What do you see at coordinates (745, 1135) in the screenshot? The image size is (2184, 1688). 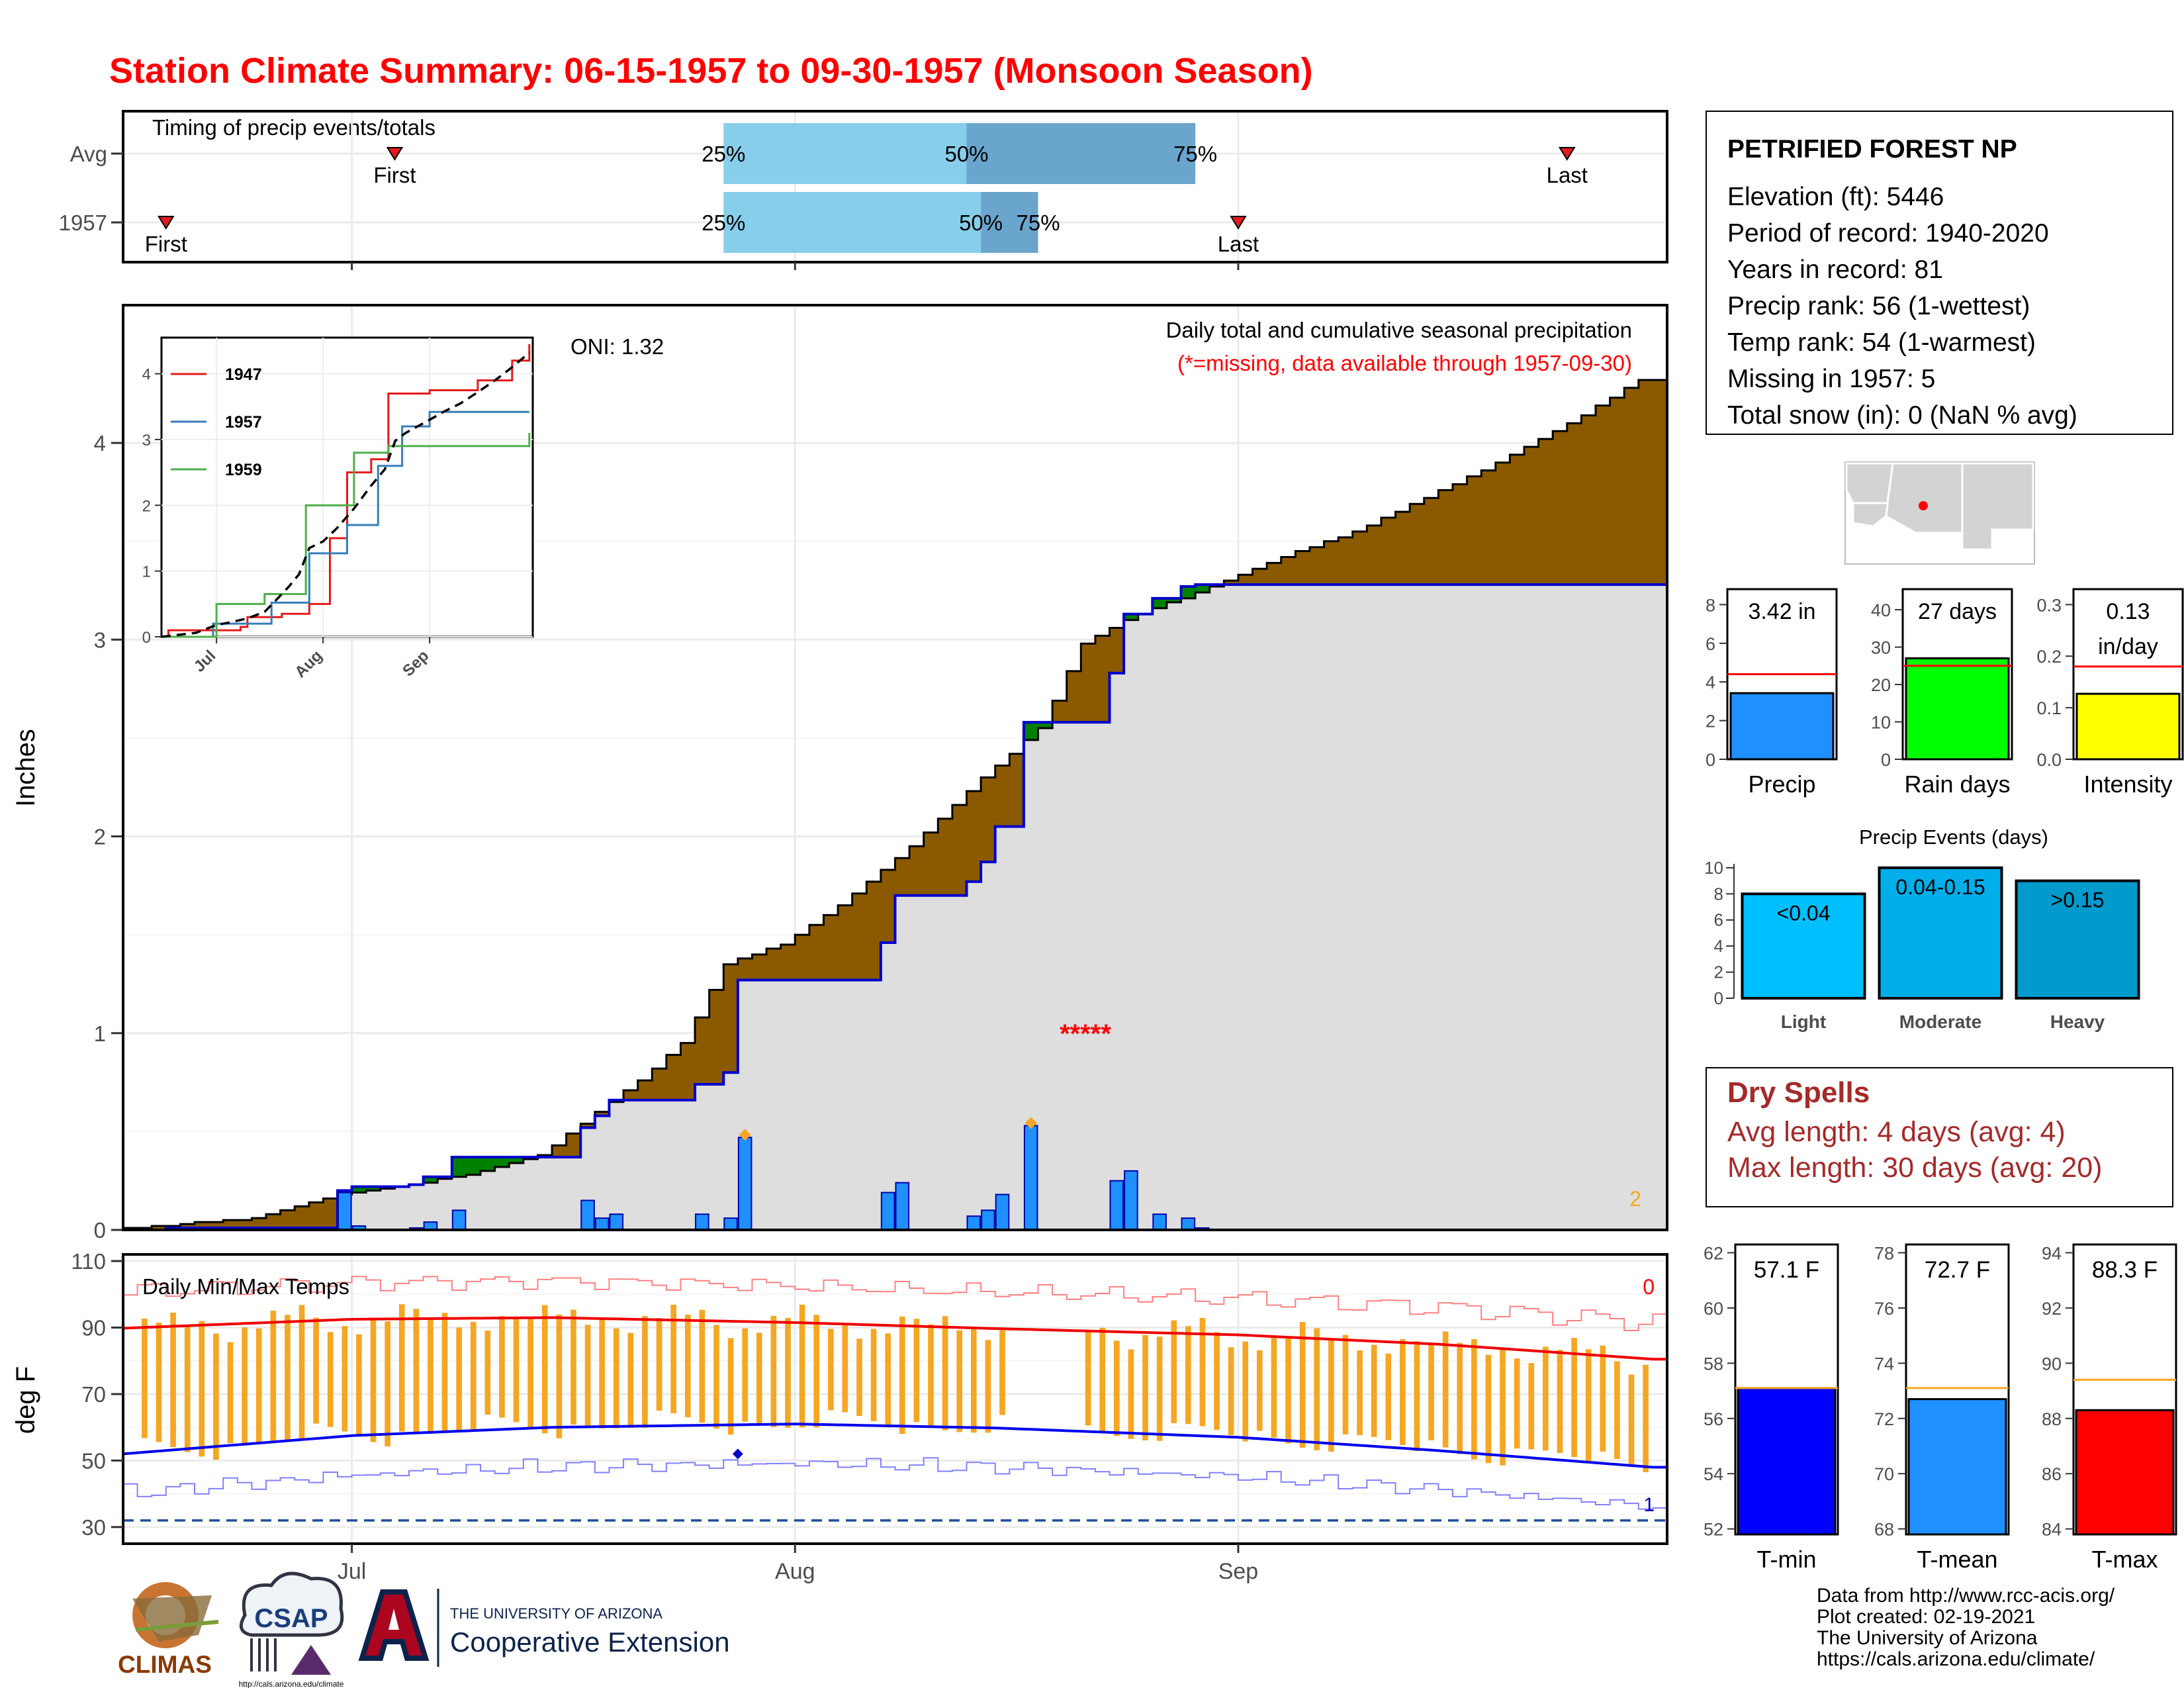 I see `record-day-marker` at bounding box center [745, 1135].